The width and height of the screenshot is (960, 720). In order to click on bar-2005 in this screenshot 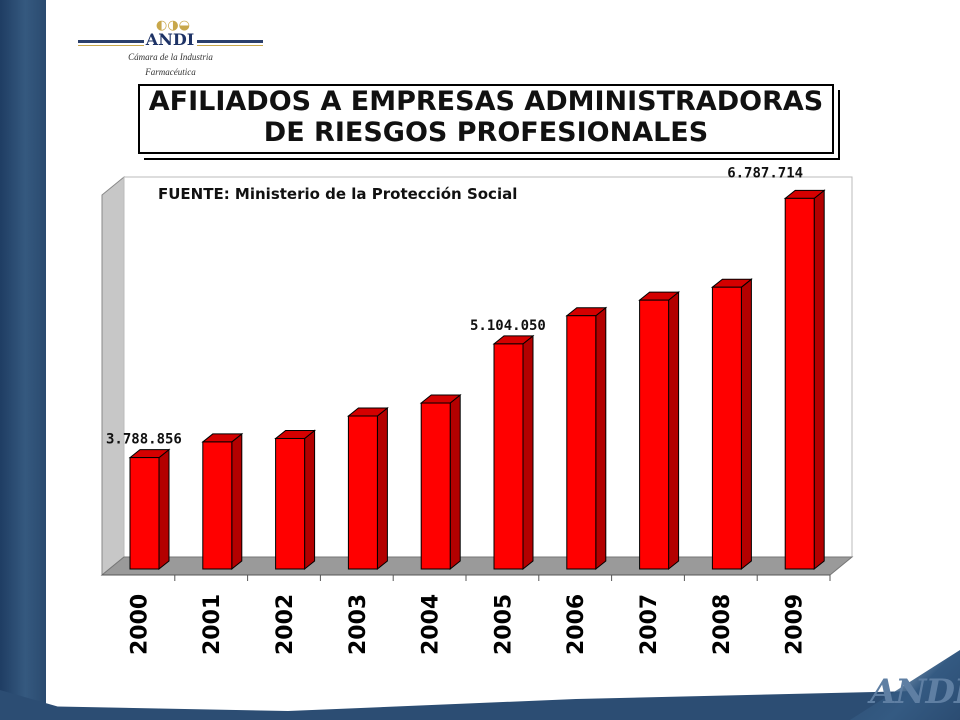, I will do `click(508, 456)`.